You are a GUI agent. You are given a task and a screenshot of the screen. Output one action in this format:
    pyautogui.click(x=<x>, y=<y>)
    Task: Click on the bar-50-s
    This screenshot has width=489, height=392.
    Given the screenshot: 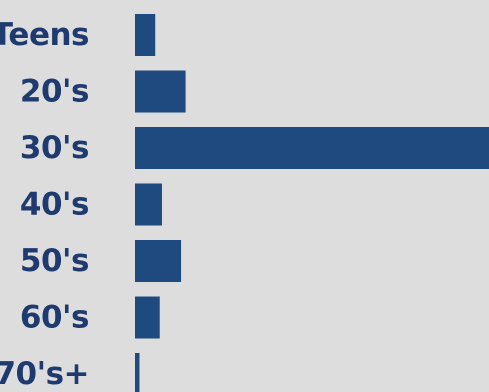 What is the action you would take?
    pyautogui.click(x=158, y=261)
    